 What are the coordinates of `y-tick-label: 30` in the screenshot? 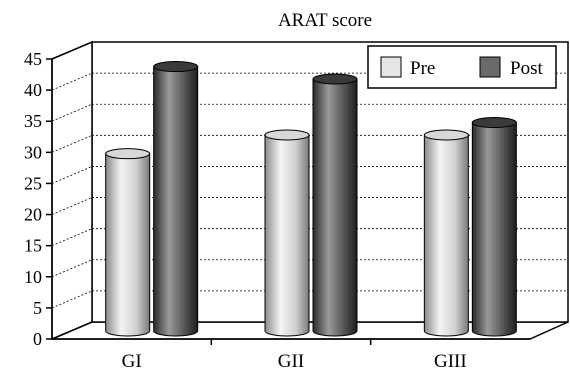 It's located at (33, 152).